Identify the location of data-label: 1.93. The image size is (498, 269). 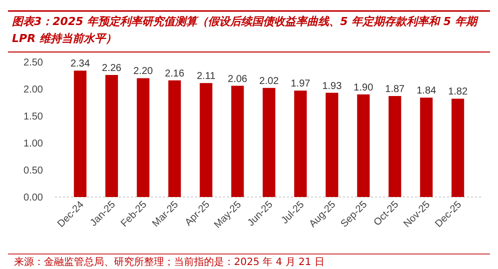
(332, 86).